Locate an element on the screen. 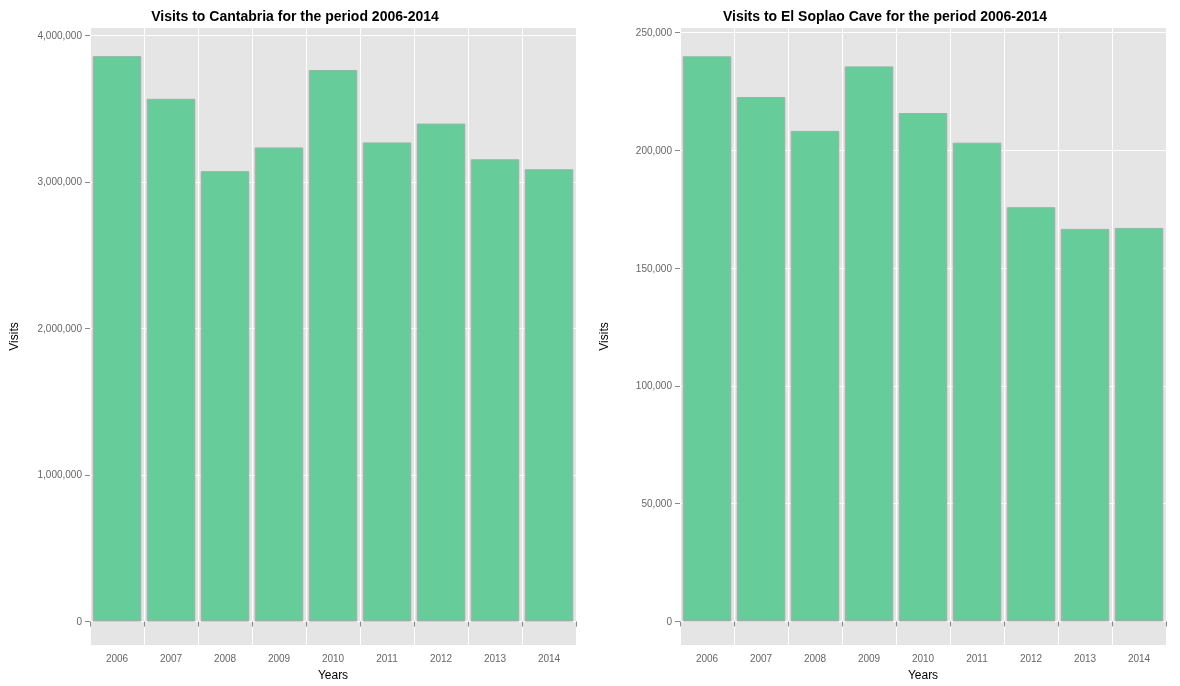 The width and height of the screenshot is (1180, 686). y-tick-label: 50,000 is located at coordinates (657, 504).